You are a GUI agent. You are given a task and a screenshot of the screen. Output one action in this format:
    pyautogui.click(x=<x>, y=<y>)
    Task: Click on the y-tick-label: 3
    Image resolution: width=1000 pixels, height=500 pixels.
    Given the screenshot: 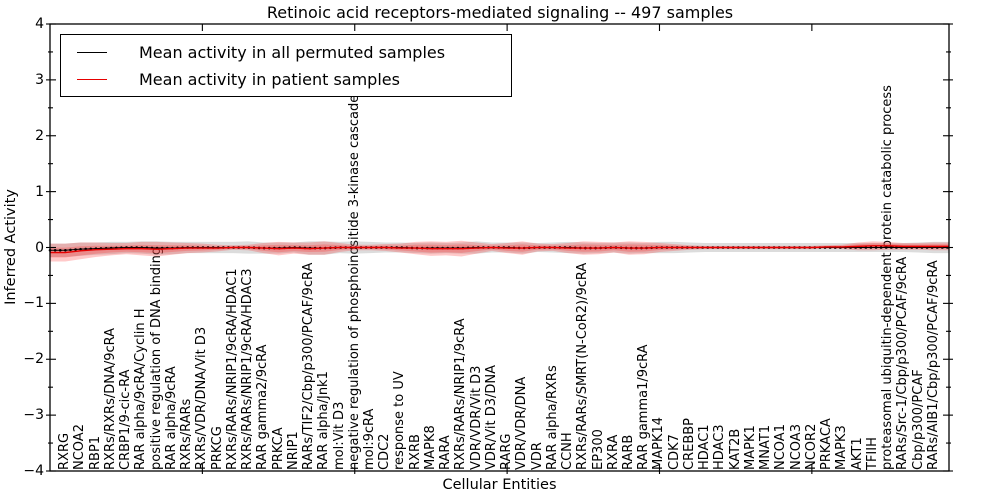 What is the action you would take?
    pyautogui.click(x=39, y=79)
    